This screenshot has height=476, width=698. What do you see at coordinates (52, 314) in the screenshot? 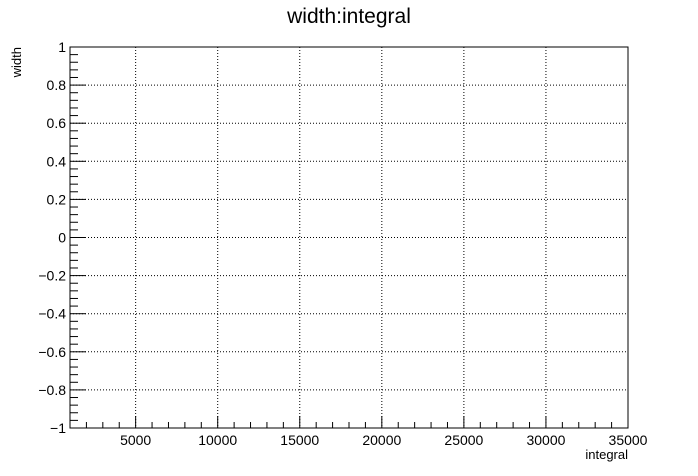
I see `y-tick-label: −0.4` at bounding box center [52, 314].